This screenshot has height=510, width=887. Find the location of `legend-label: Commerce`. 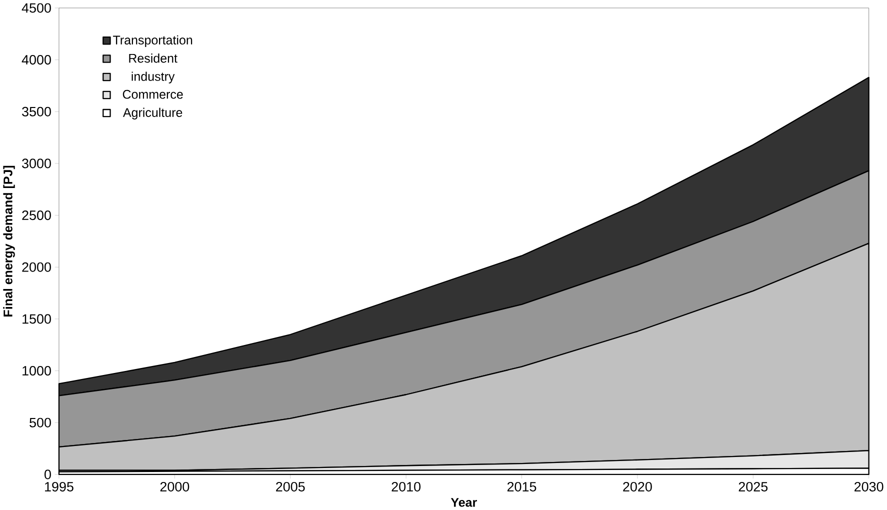

legend-label: Commerce is located at coordinates (152, 94).